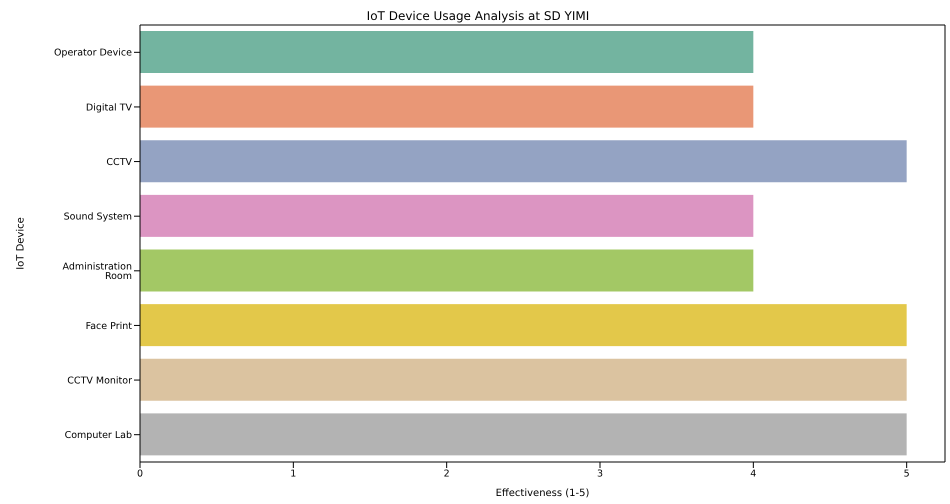  Describe the element at coordinates (119, 162) in the screenshot. I see `y-tick-label: CCTV` at that location.